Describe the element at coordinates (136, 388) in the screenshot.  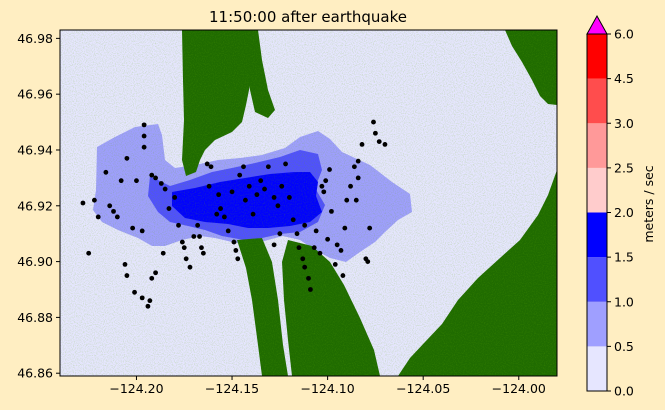
I see `x-tick-label: −124.20` at that location.